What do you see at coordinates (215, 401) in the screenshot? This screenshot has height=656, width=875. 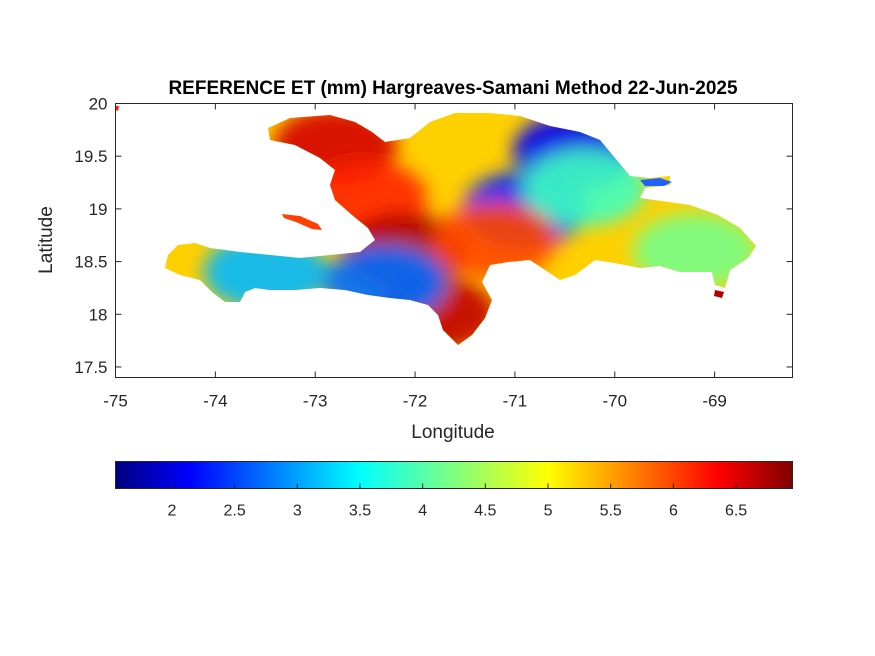 I see `x-tick-label: -74` at bounding box center [215, 401].